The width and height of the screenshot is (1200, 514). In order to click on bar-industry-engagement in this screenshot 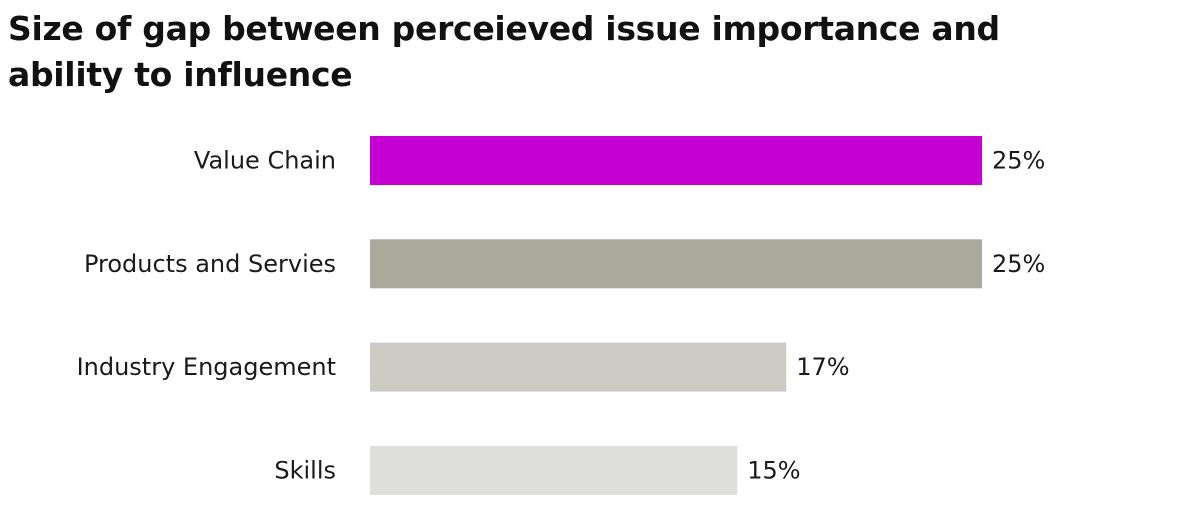, I will do `click(578, 367)`.